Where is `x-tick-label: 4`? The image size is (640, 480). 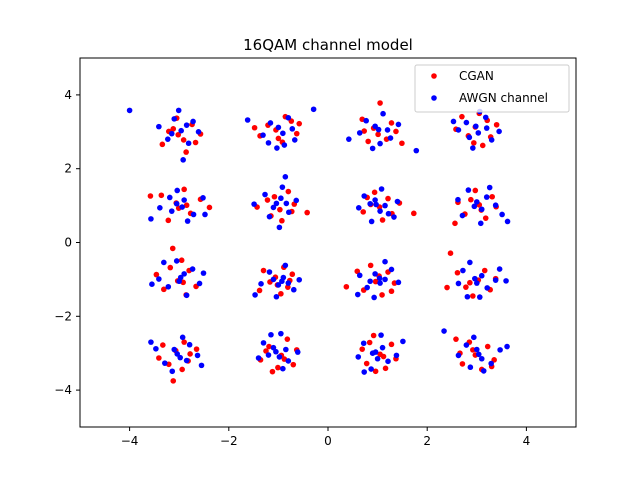
x-tick-label: 4 is located at coordinates (527, 441).